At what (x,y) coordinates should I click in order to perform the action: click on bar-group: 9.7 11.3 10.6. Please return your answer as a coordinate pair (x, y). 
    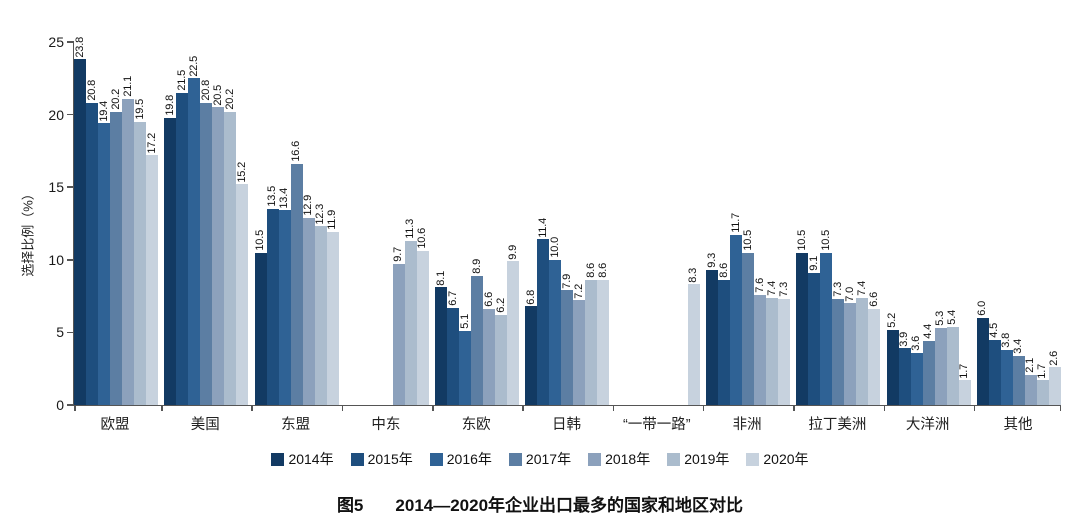
    Looking at the image, I should click on (387, 223).